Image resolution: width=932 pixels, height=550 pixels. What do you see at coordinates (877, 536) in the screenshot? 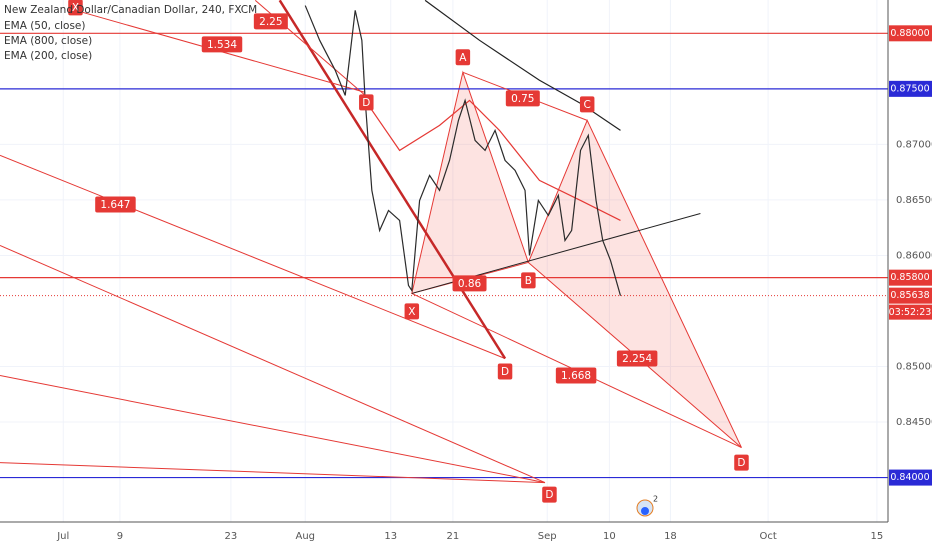
I see `x-tick-label: 15` at bounding box center [877, 536].